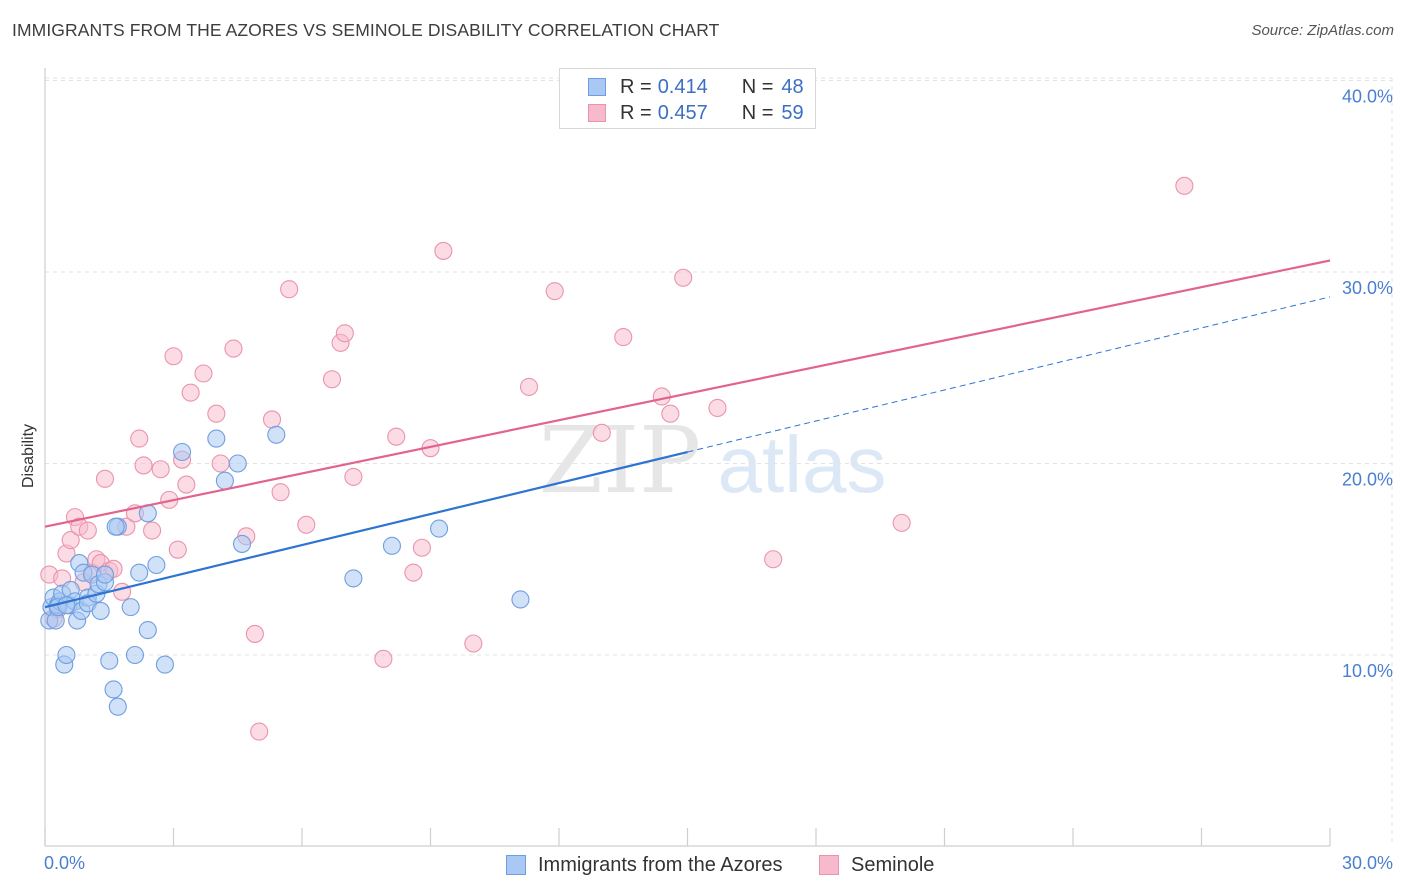  Describe the element at coordinates (792, 86) in the screenshot. I see `n-value: 48` at that location.